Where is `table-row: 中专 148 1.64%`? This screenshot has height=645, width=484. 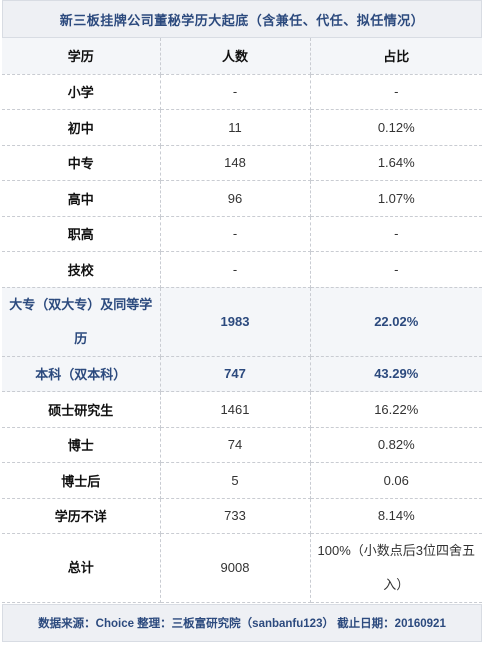 table-row: 中专 148 1.64% is located at coordinates (242, 163).